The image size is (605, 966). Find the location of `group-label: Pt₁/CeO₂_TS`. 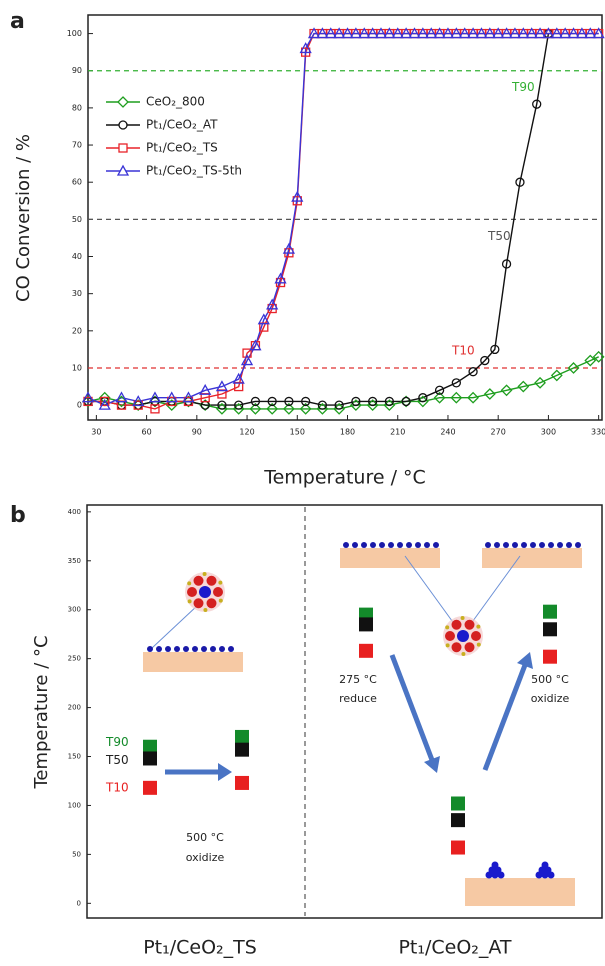

group-label: Pt₁/CeO₂_TS is located at coordinates (200, 948).